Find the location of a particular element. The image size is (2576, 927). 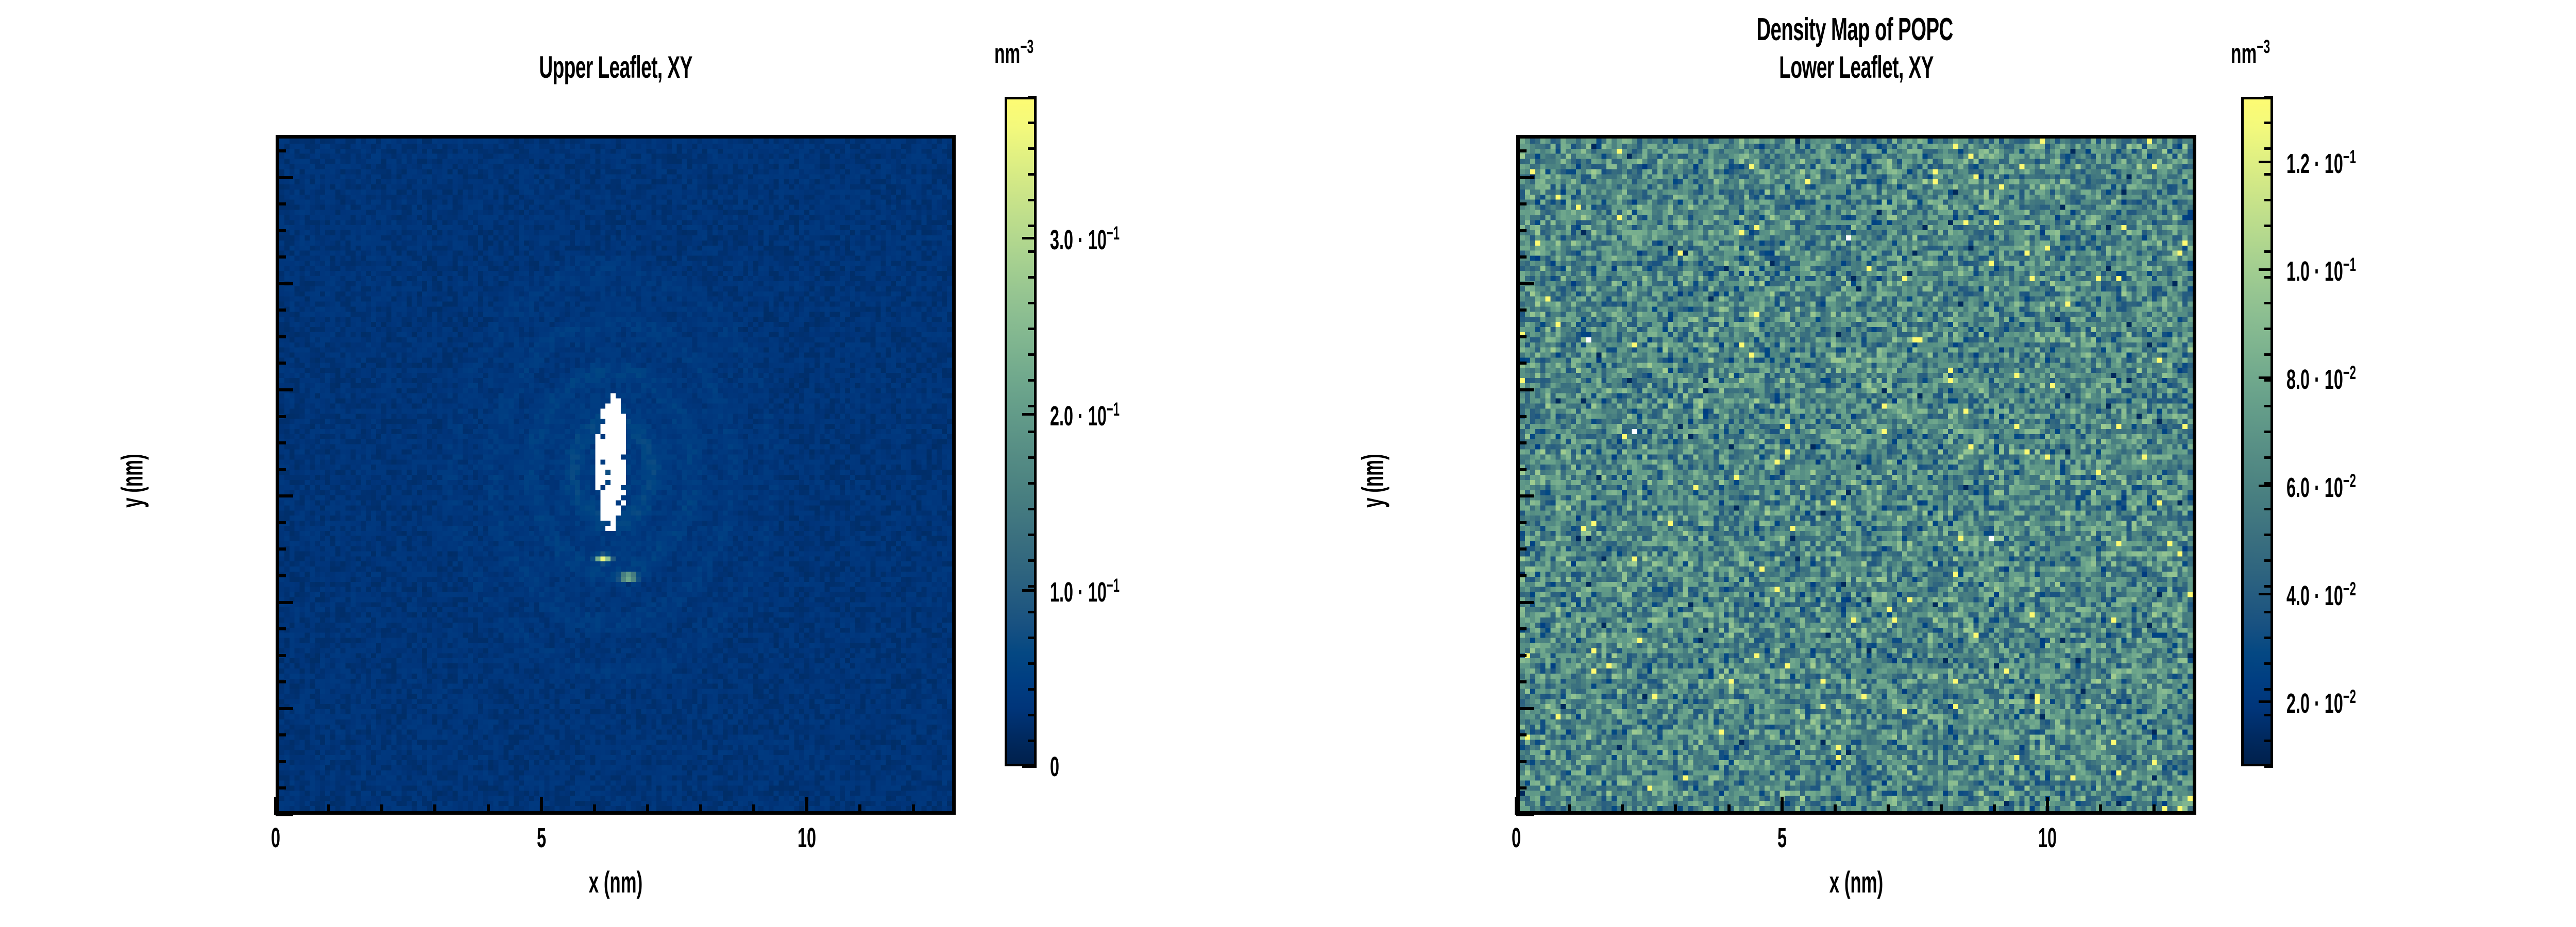

colorbar-tick-label: 8.0 · 10−2 is located at coordinates (2321, 379).